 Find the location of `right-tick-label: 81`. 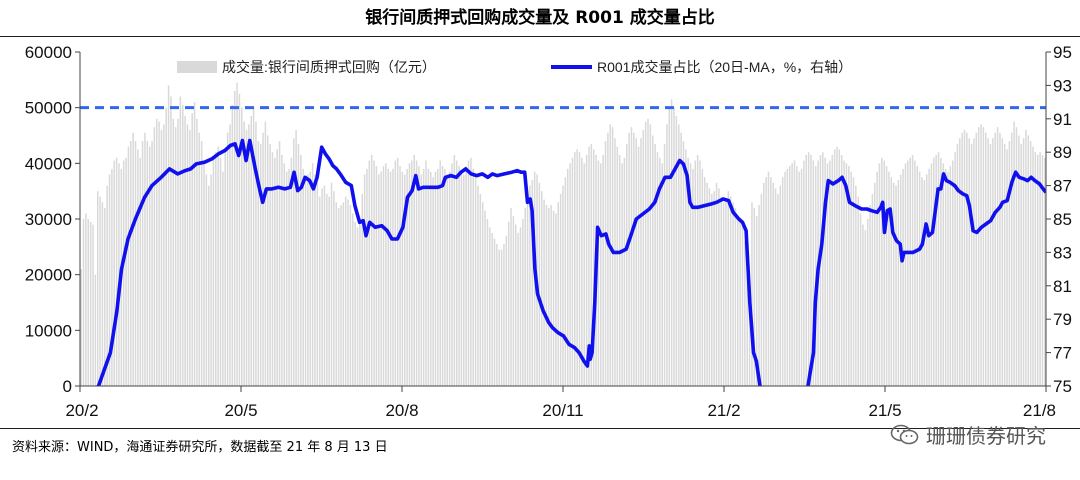

right-tick-label: 81 is located at coordinates (1062, 286).